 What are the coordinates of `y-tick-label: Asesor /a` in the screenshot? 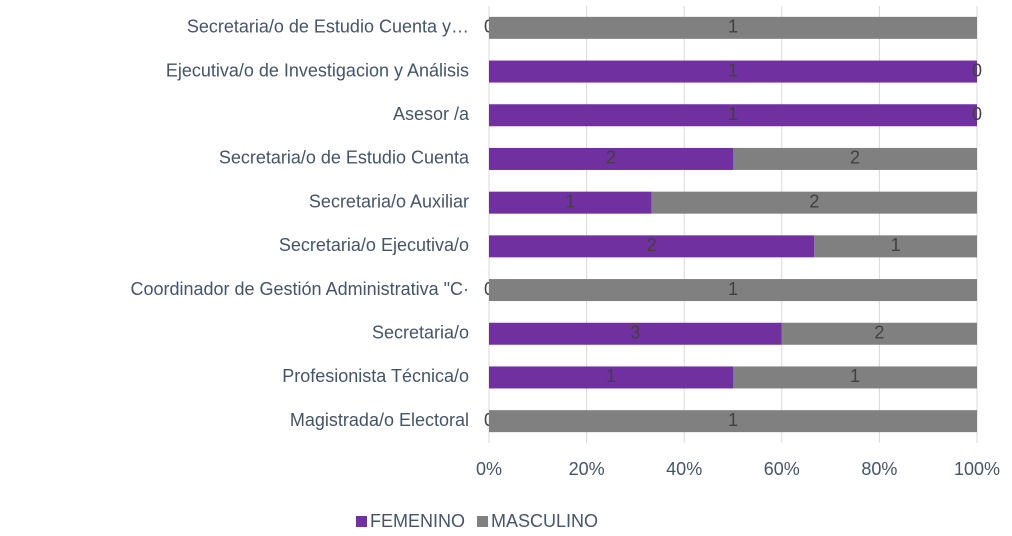 It's located at (431, 114).